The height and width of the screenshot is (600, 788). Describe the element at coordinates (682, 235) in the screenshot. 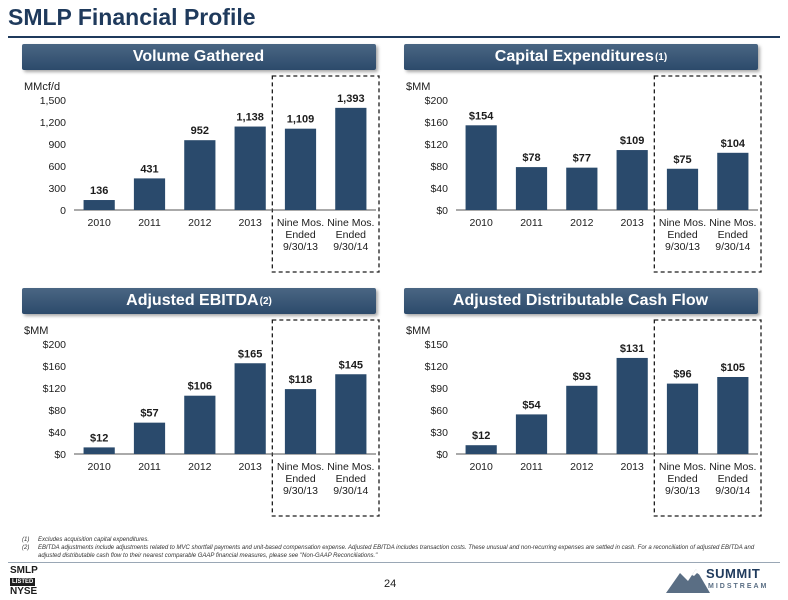

I see `x-tick-label: Nine Mos. Ended 9/30/13` at that location.